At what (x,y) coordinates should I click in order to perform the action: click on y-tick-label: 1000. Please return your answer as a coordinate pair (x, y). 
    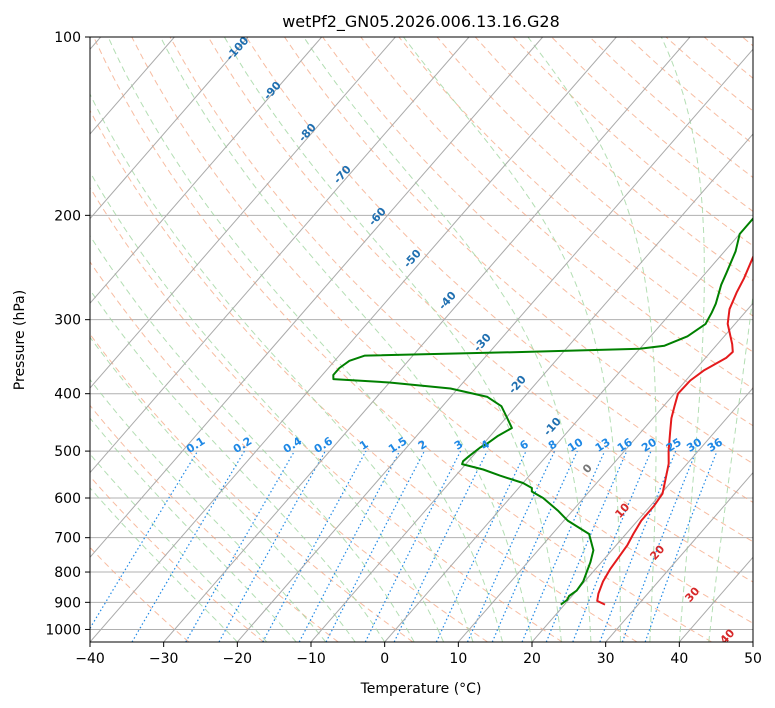
    Looking at the image, I should click on (63, 630).